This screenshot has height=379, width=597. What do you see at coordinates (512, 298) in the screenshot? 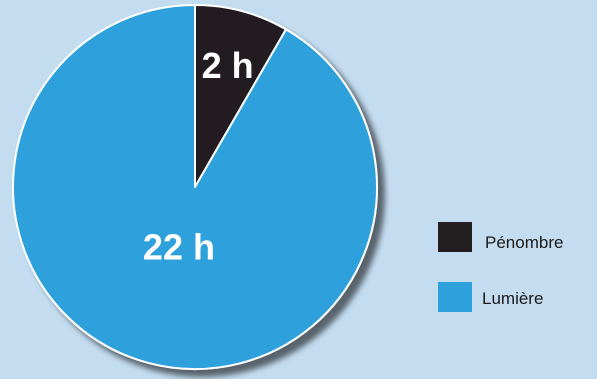
I see `legend-label-lumiere: Lumière` at bounding box center [512, 298].